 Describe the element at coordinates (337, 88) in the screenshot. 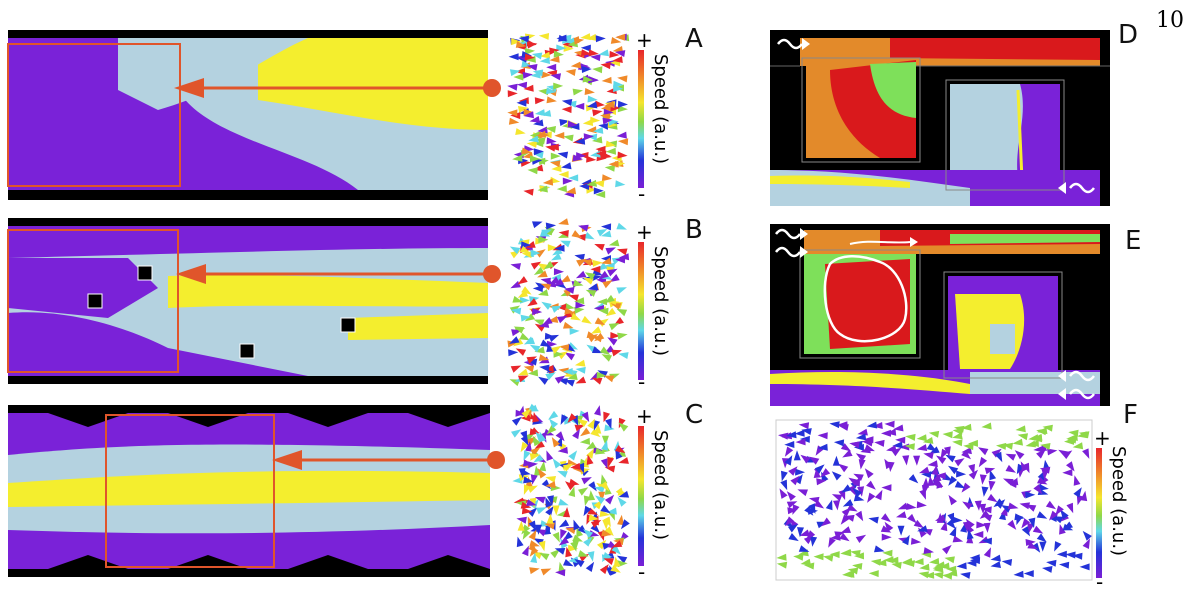

I see `orange-arrow-icon` at that location.